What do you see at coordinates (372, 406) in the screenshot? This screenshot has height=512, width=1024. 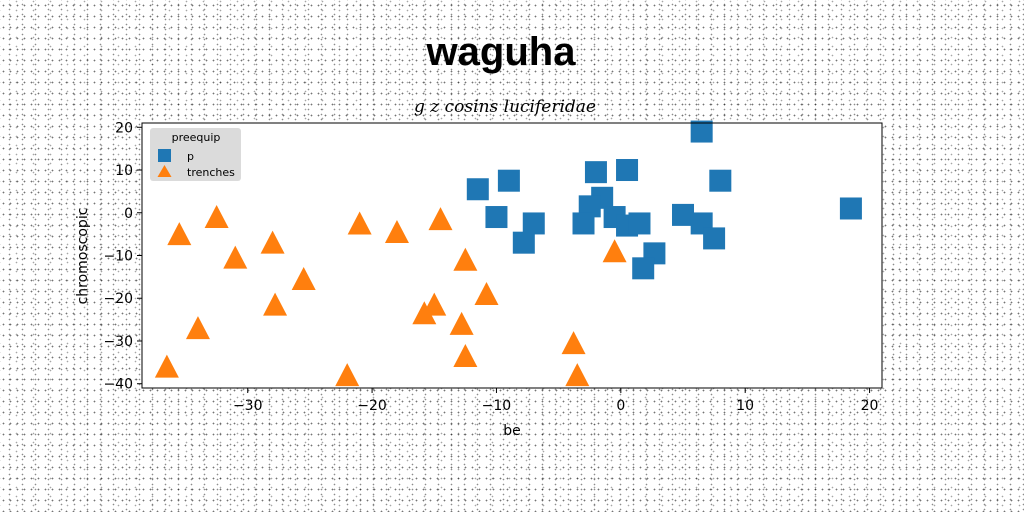 I see `x-tick-label: −20` at bounding box center [372, 406].